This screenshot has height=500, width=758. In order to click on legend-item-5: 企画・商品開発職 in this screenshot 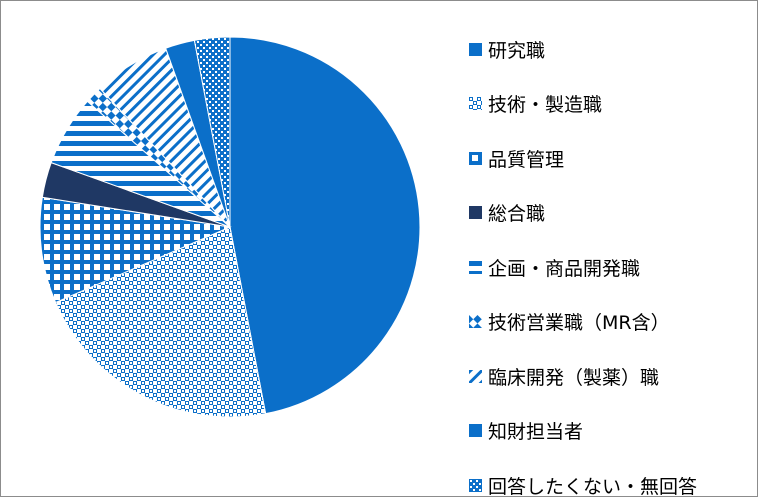, I will do `click(554, 267)`.